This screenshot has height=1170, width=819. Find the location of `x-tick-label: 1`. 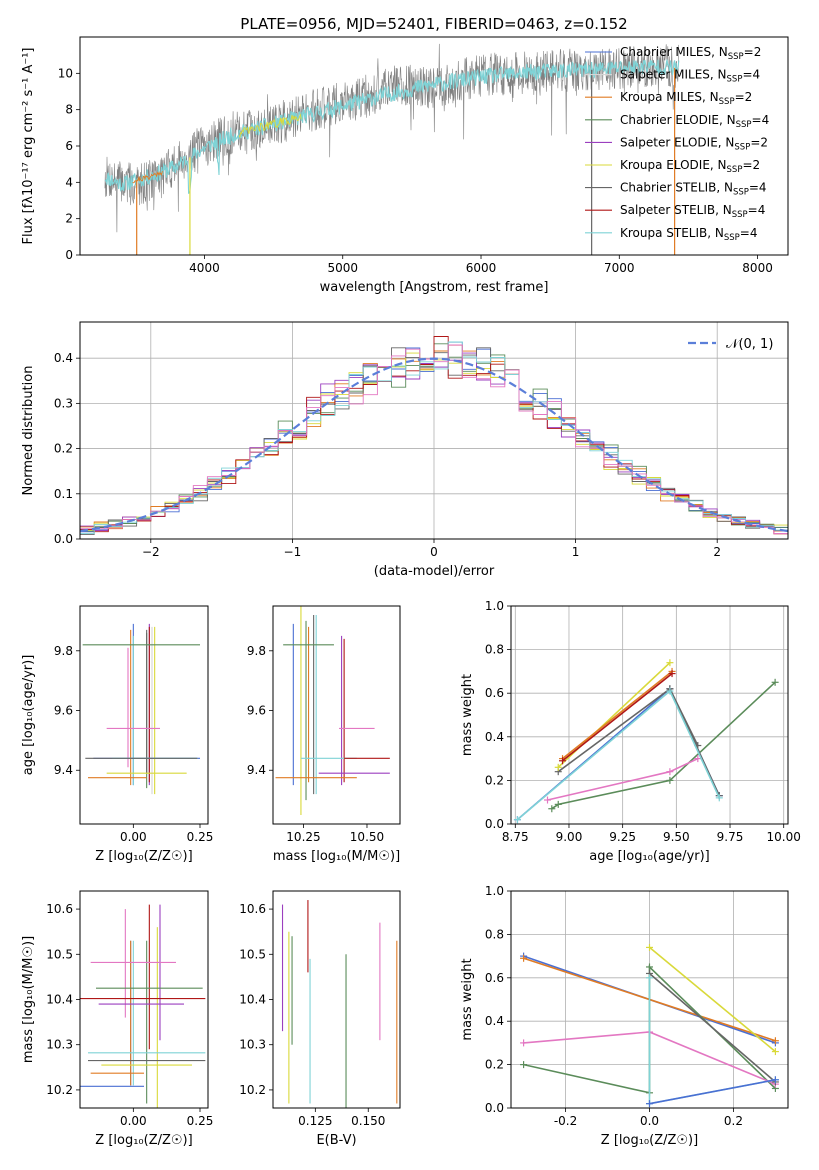

x-tick-label: 1 is located at coordinates (576, 552).